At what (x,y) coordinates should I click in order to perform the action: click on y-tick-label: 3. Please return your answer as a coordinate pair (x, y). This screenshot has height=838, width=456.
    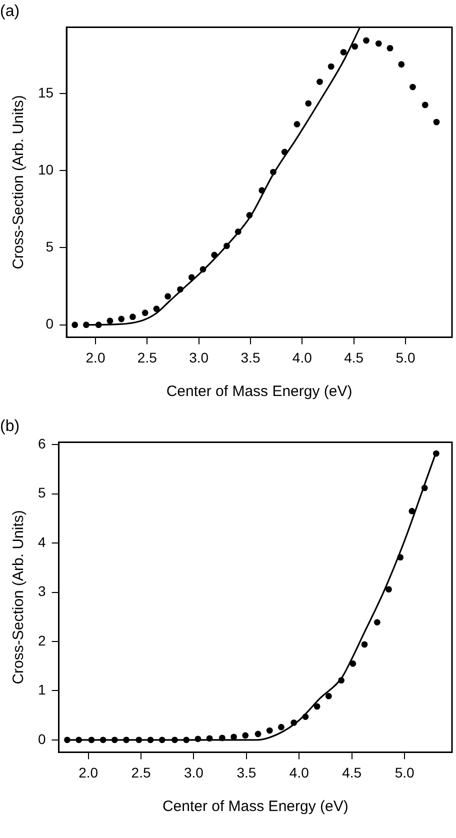
    Looking at the image, I should click on (42, 591).